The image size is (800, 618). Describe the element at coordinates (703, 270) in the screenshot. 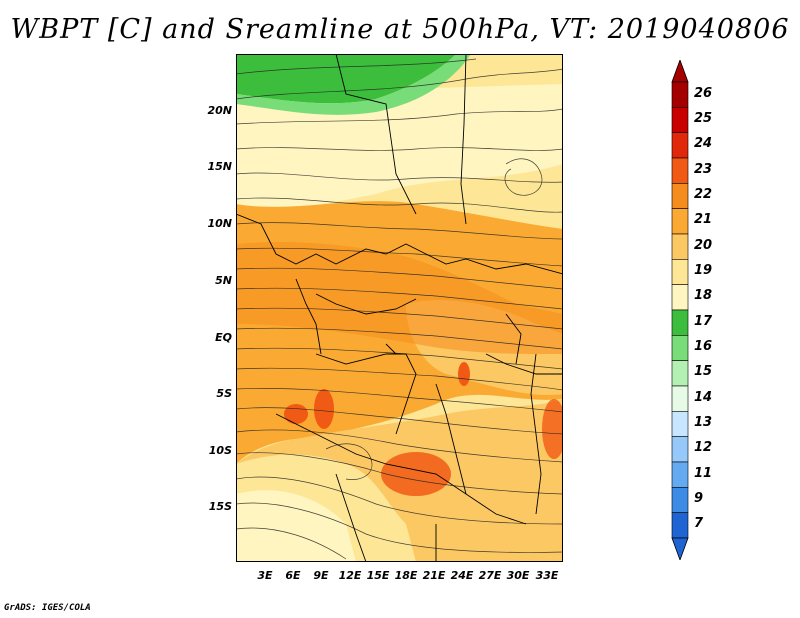

I see `colorbar-label: 19` at that location.